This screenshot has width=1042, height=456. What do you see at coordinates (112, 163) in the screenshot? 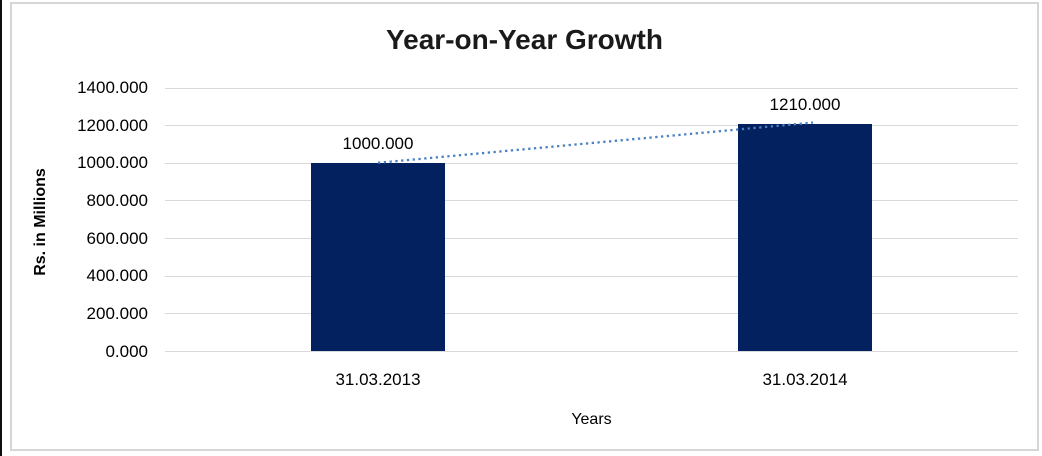
I see `y-tick-label: 1000.000` at bounding box center [112, 163].